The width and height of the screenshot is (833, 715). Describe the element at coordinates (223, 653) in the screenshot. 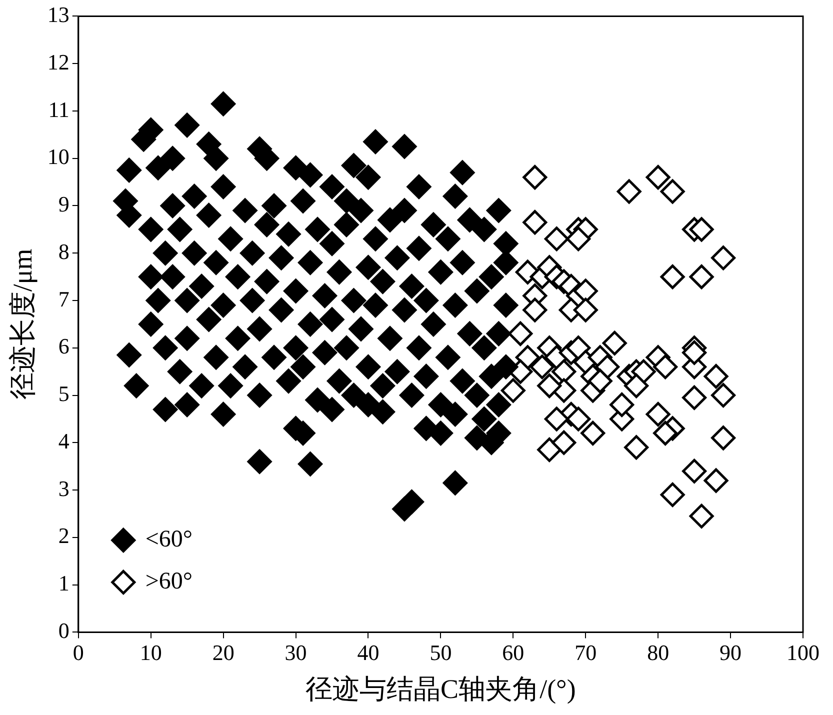

I see `x-tick-label: 20` at that location.